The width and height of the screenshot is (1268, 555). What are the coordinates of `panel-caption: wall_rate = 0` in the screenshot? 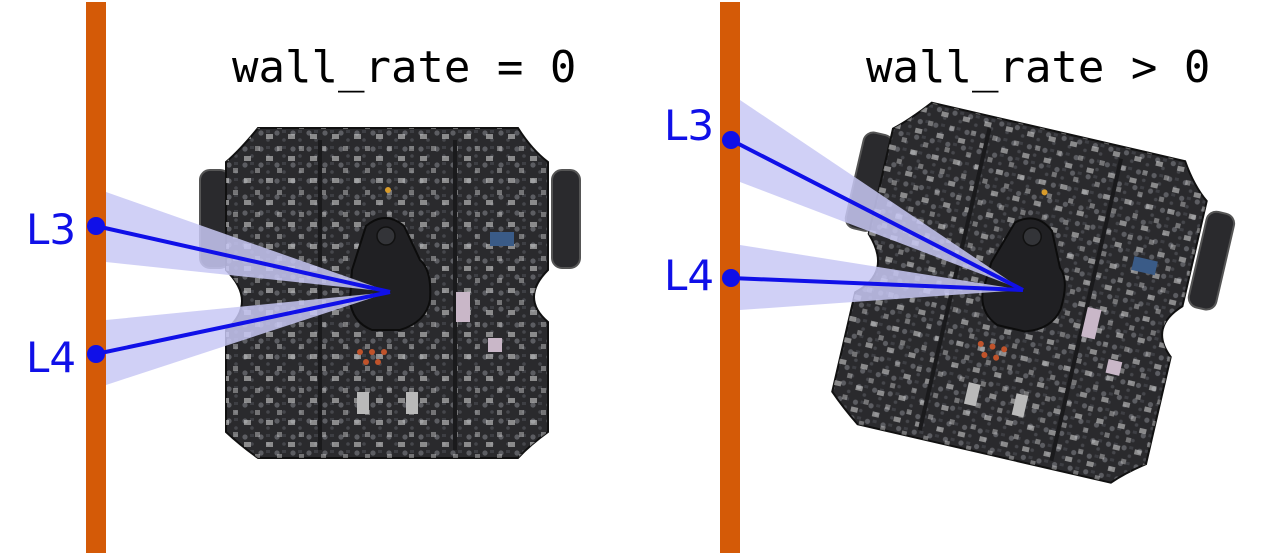 It's located at (404, 67).